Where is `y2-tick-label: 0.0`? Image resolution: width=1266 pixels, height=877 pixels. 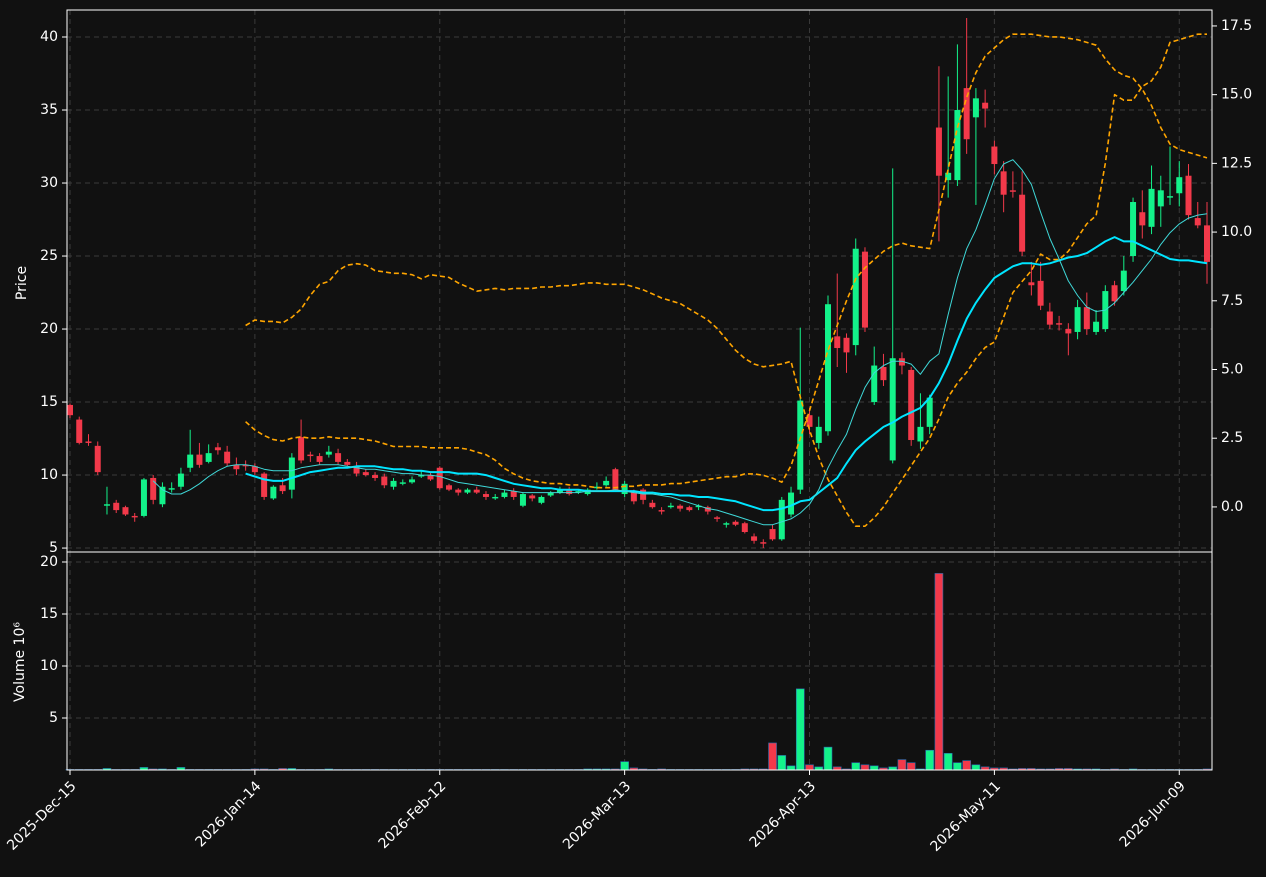 y2-tick-label: 0.0 is located at coordinates (1232, 507).